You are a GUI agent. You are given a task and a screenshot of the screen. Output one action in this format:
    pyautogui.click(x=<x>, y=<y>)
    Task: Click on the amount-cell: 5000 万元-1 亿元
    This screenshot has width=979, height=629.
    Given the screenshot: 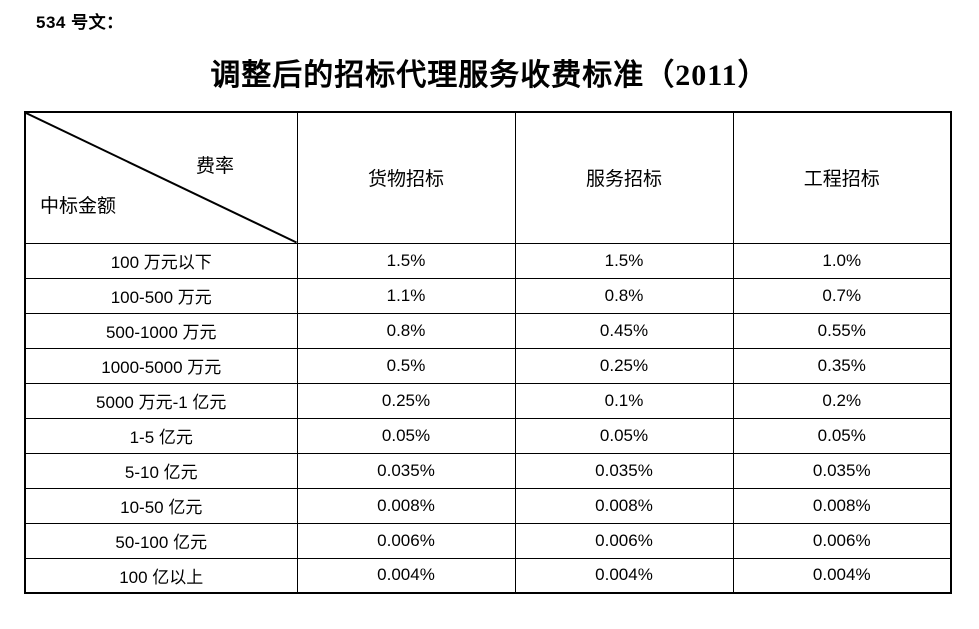 What is the action you would take?
    pyautogui.click(x=161, y=400)
    